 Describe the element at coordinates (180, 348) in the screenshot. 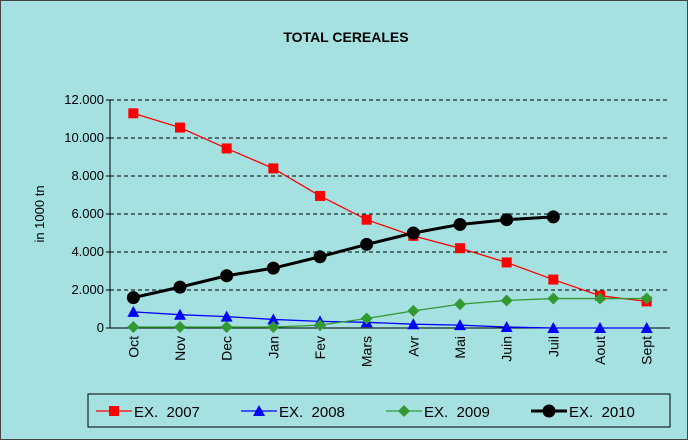

I see `x-tick-label: Nov` at that location.